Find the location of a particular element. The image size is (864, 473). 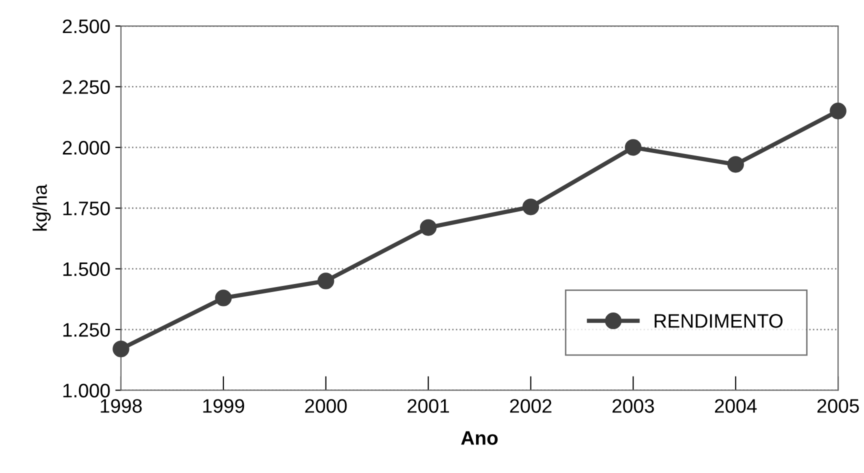

y-tick-label: 2.250 is located at coordinates (86, 87).